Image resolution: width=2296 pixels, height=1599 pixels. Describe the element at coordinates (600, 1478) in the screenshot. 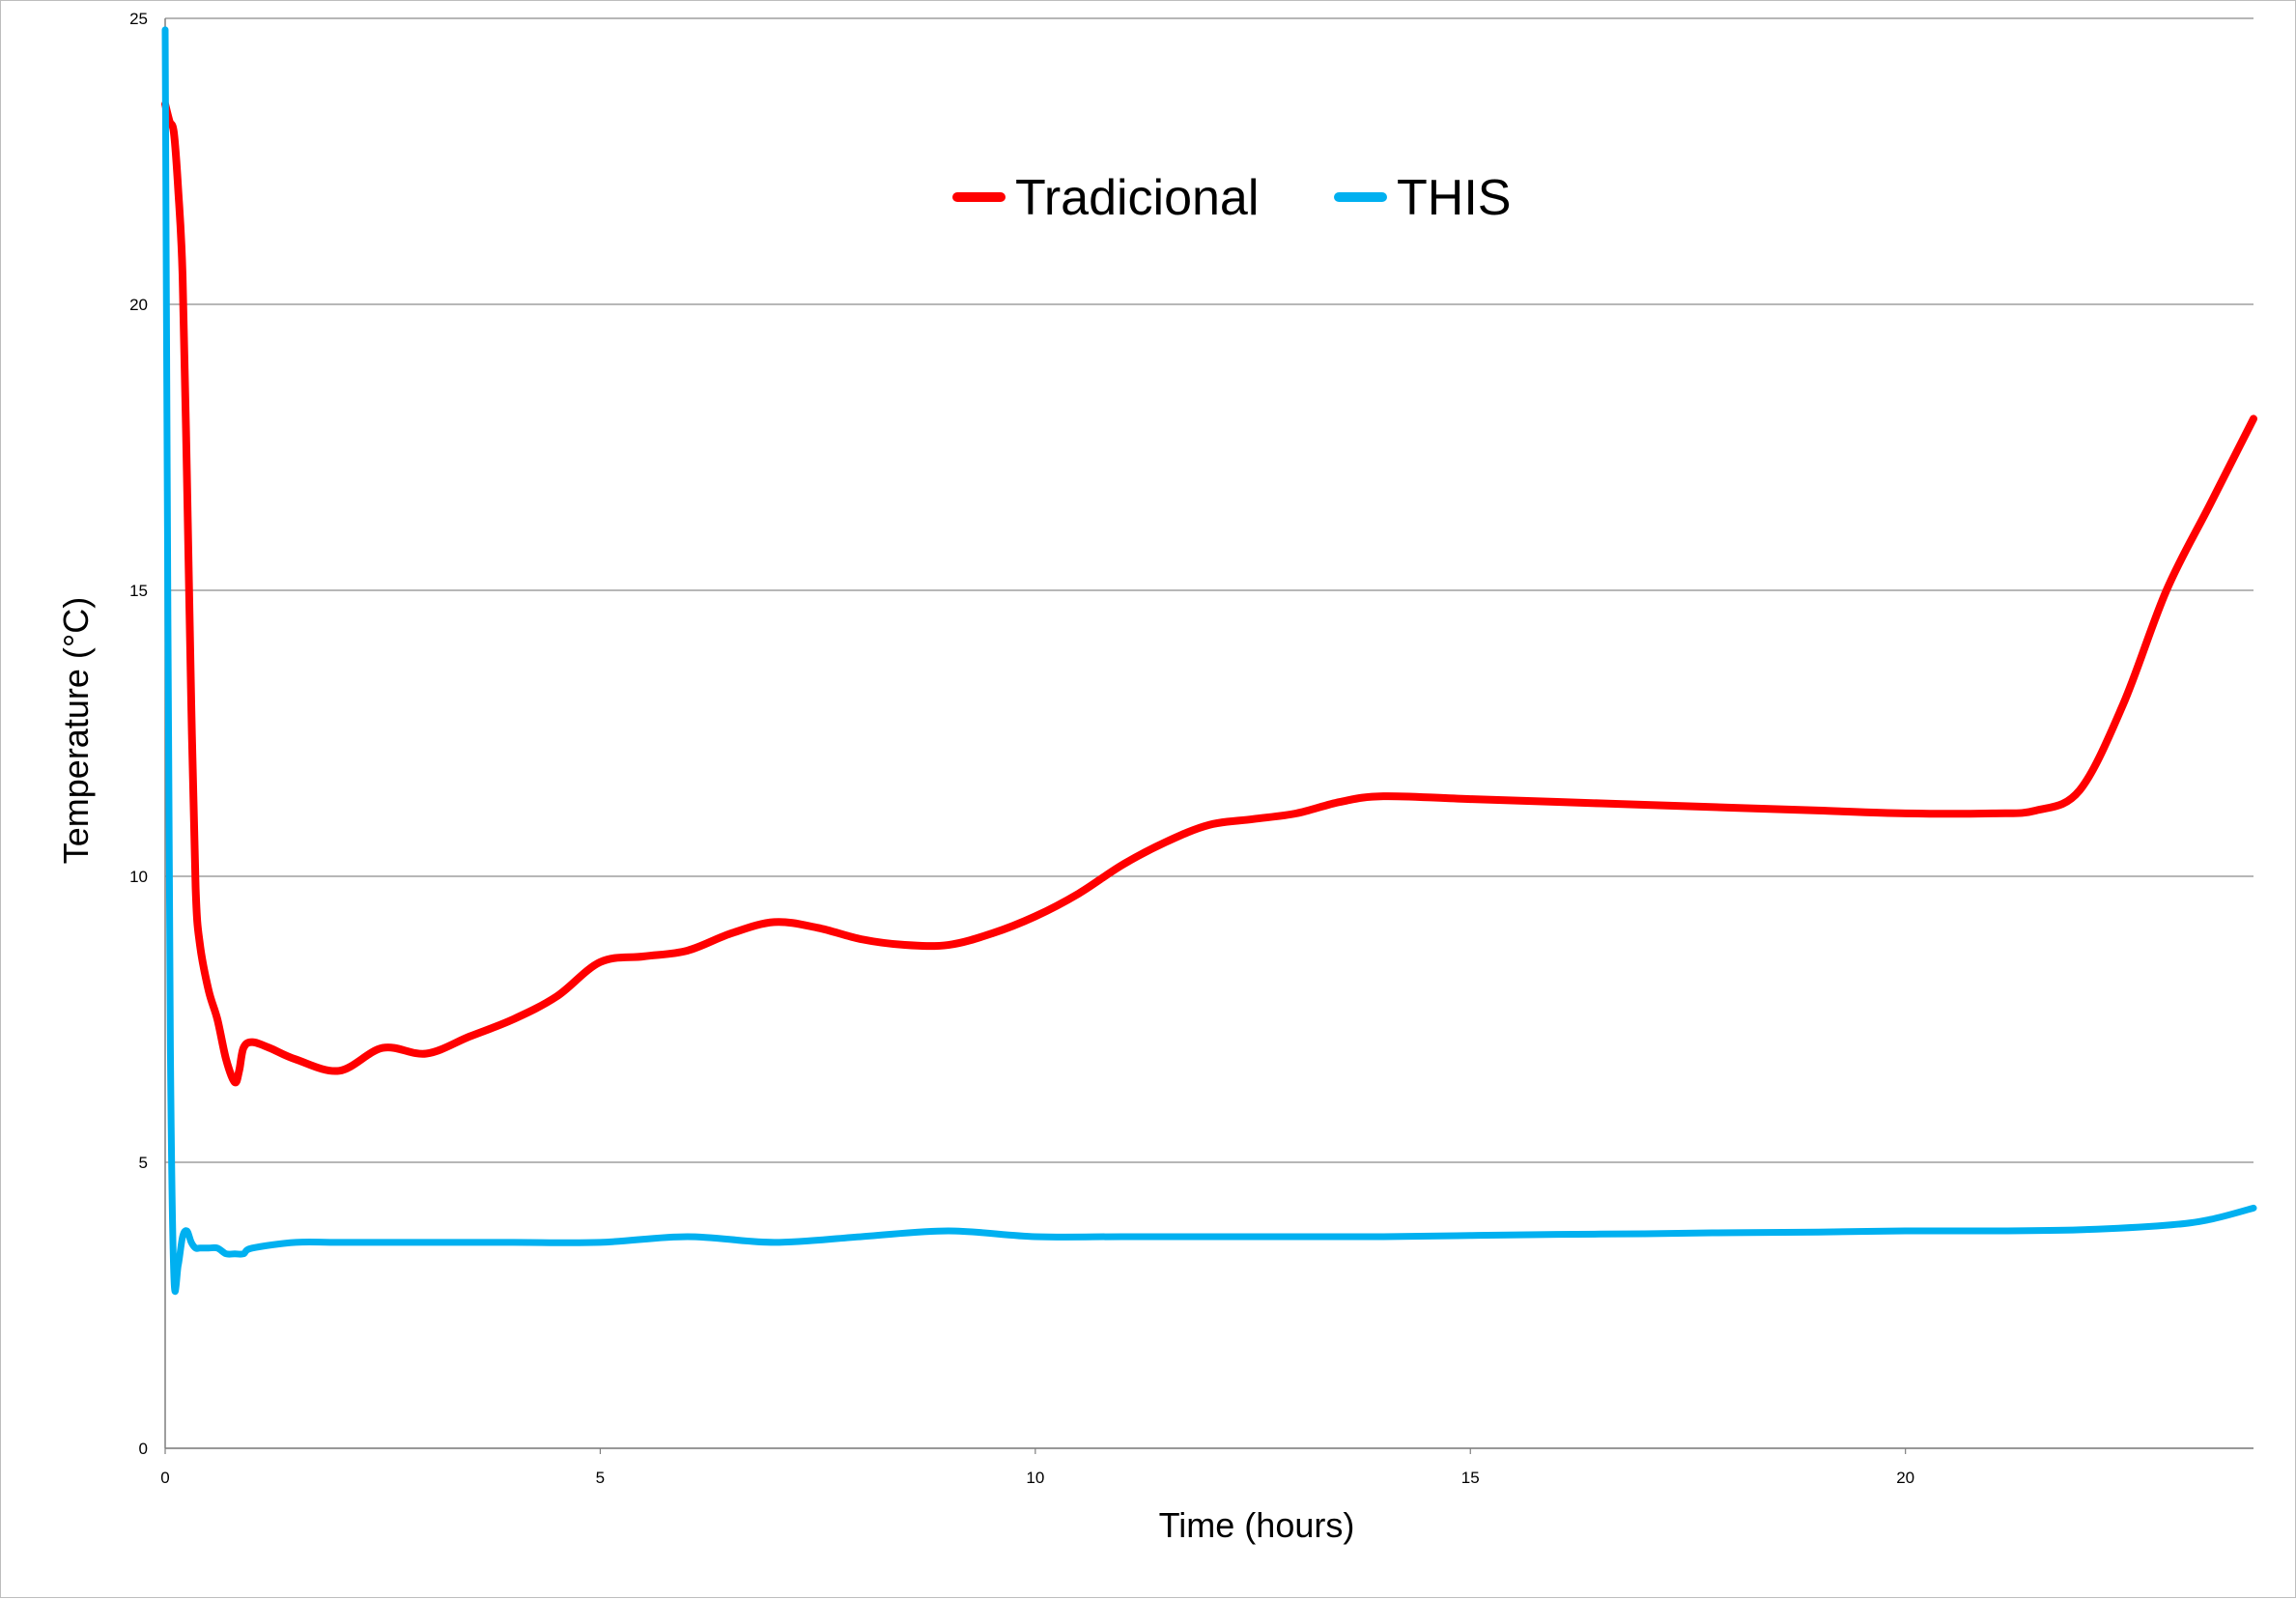

I see `x-tick-label: 5` at that location.